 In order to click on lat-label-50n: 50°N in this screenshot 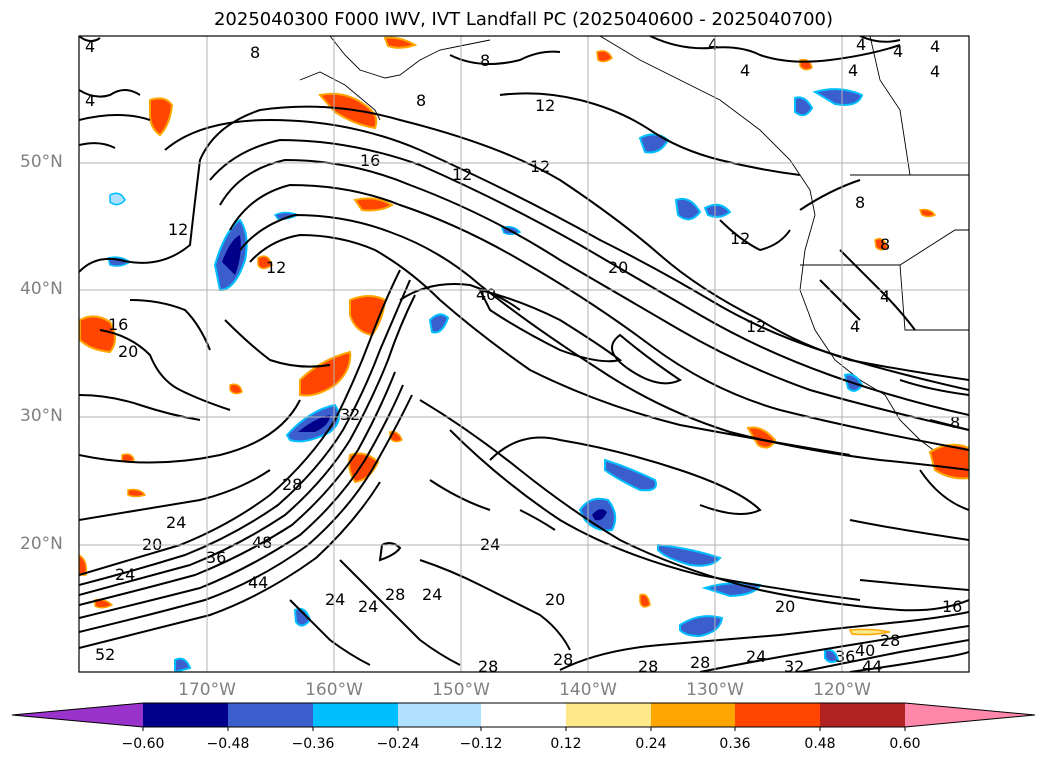, I will do `click(41, 162)`.